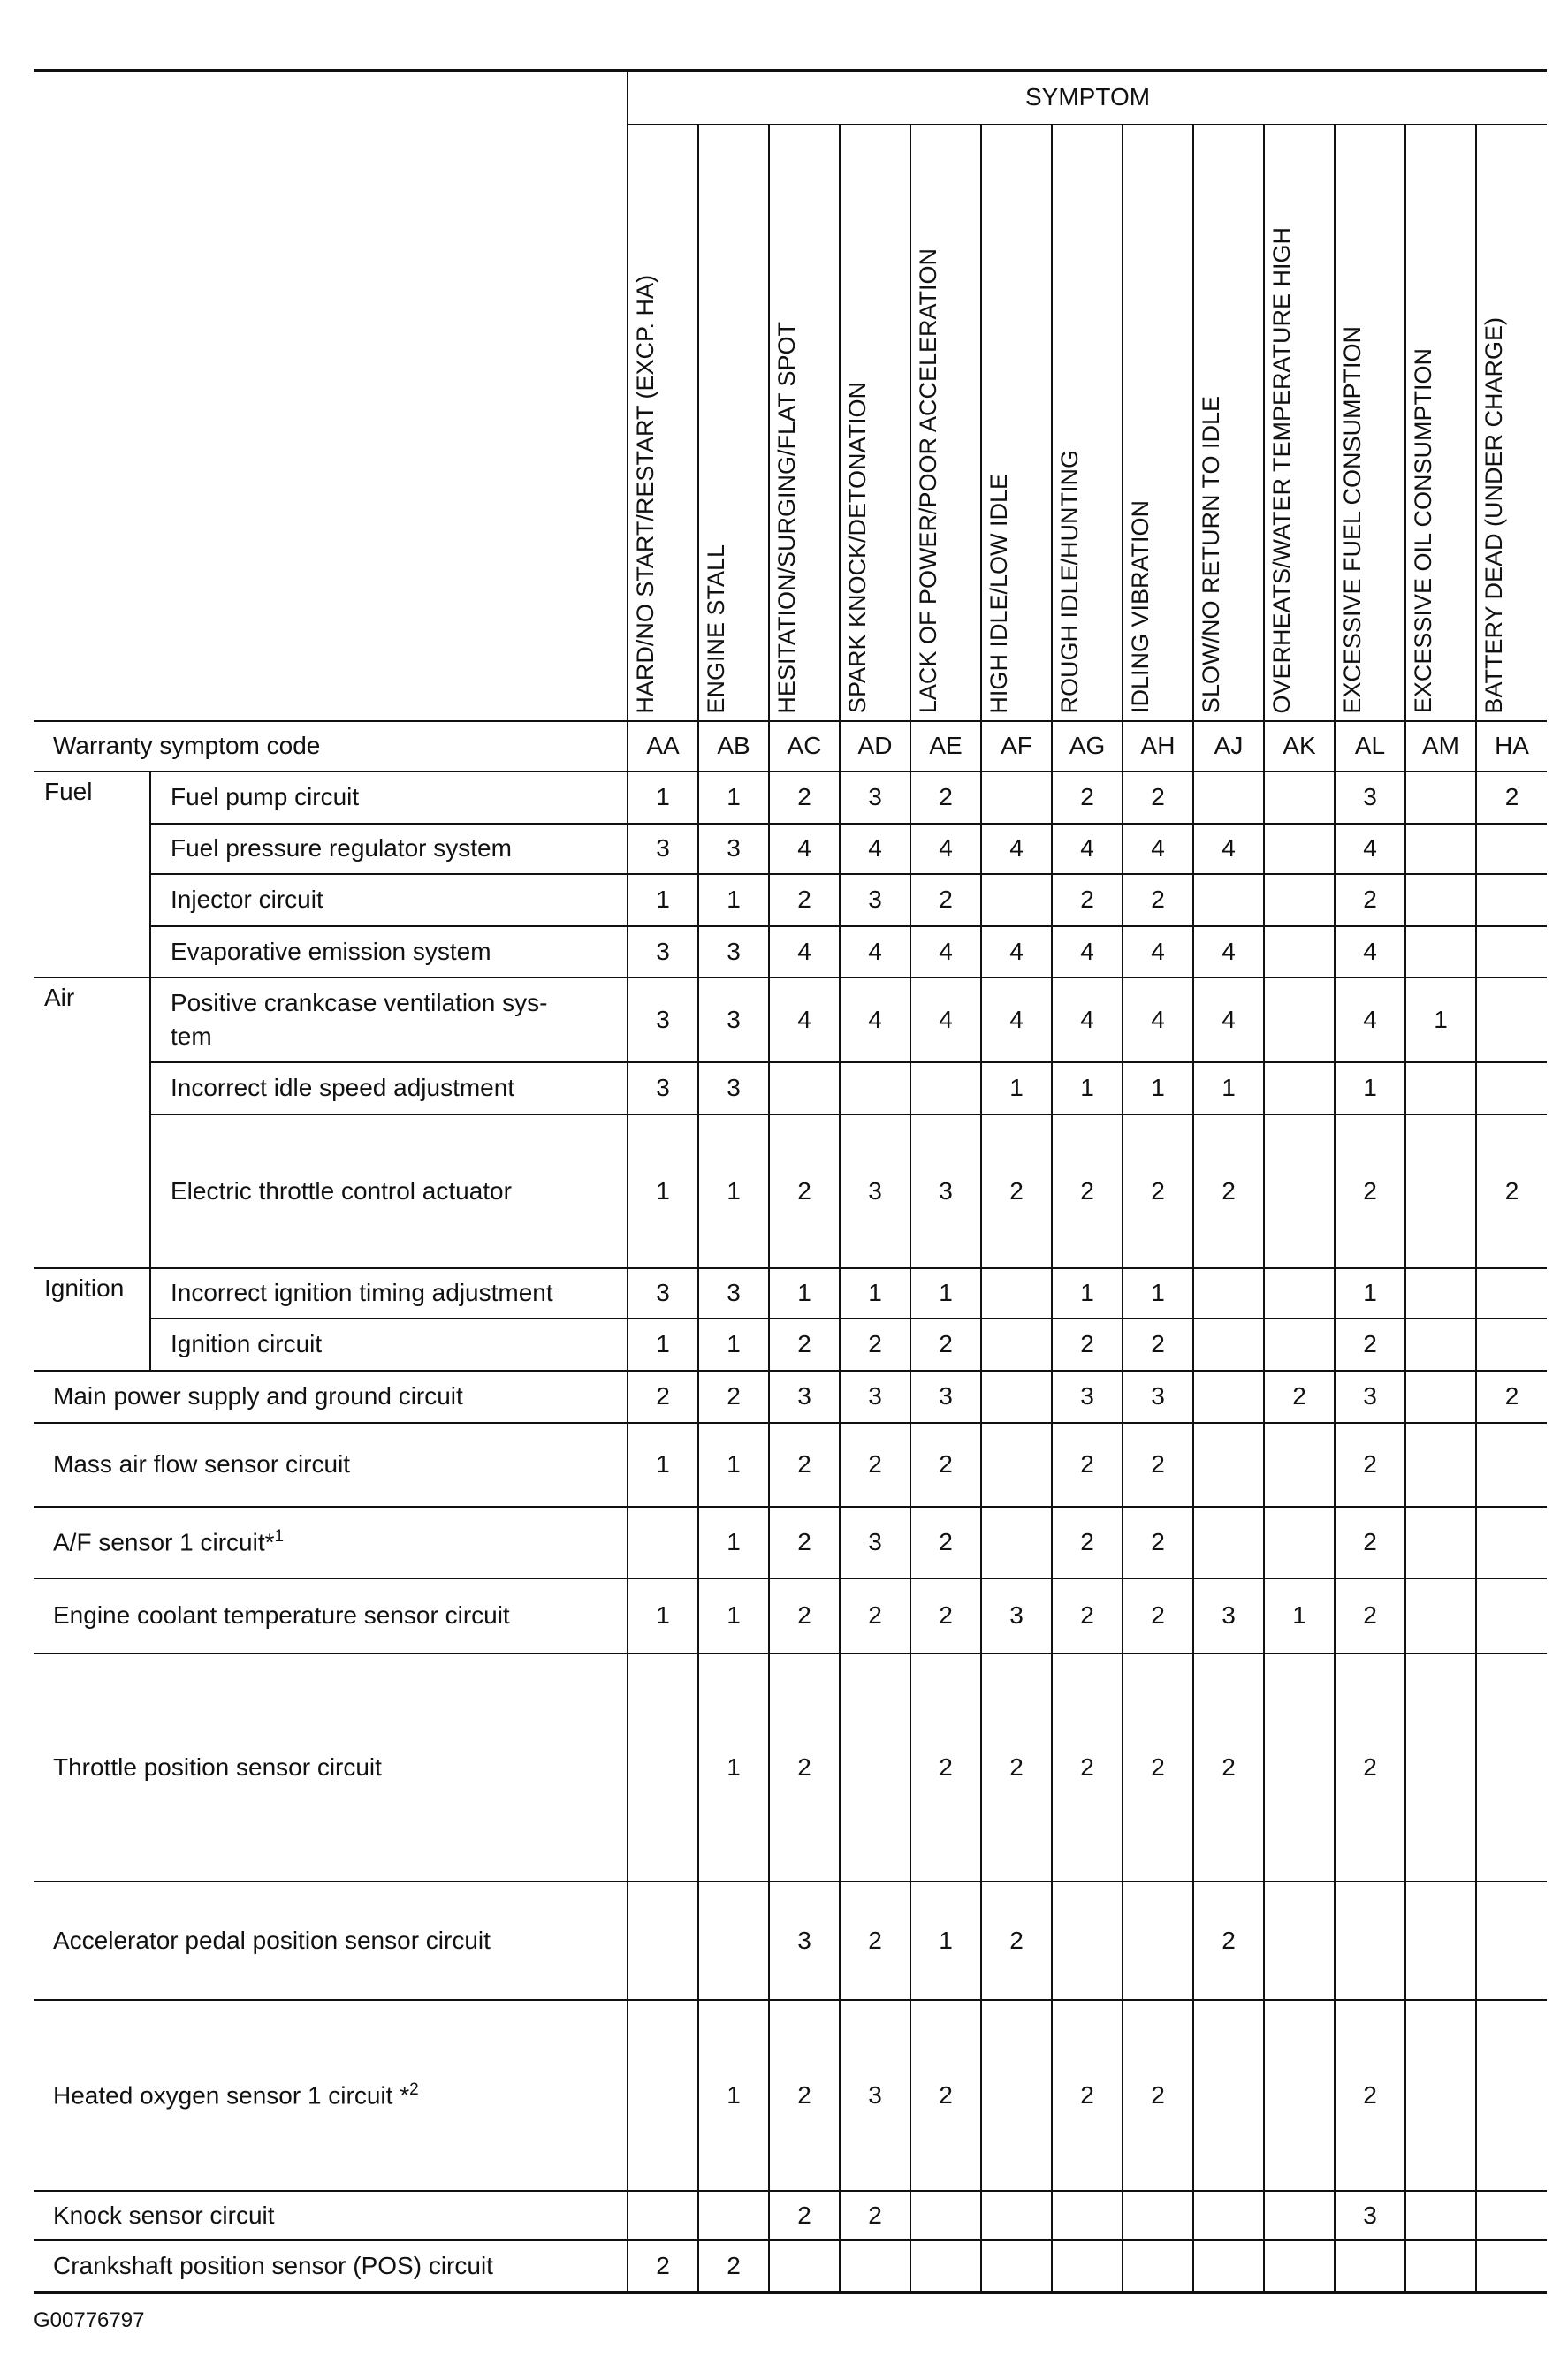  I want to click on table-row: Knock sensor circuit 2 2 3, so click(791, 2215).